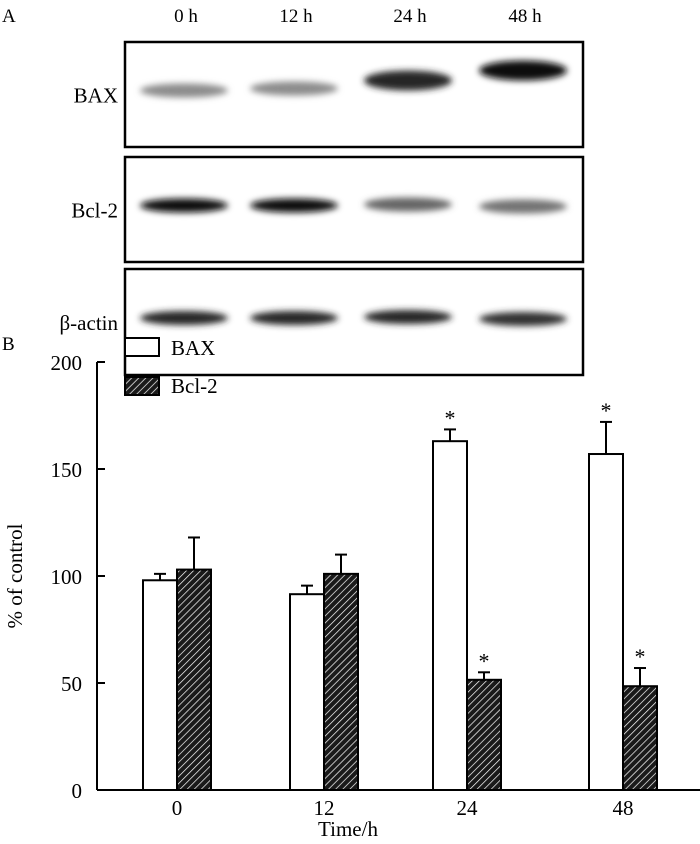 This screenshot has height=844, width=700. Describe the element at coordinates (89, 323) in the screenshot. I see `blot-label: β-actin` at that location.